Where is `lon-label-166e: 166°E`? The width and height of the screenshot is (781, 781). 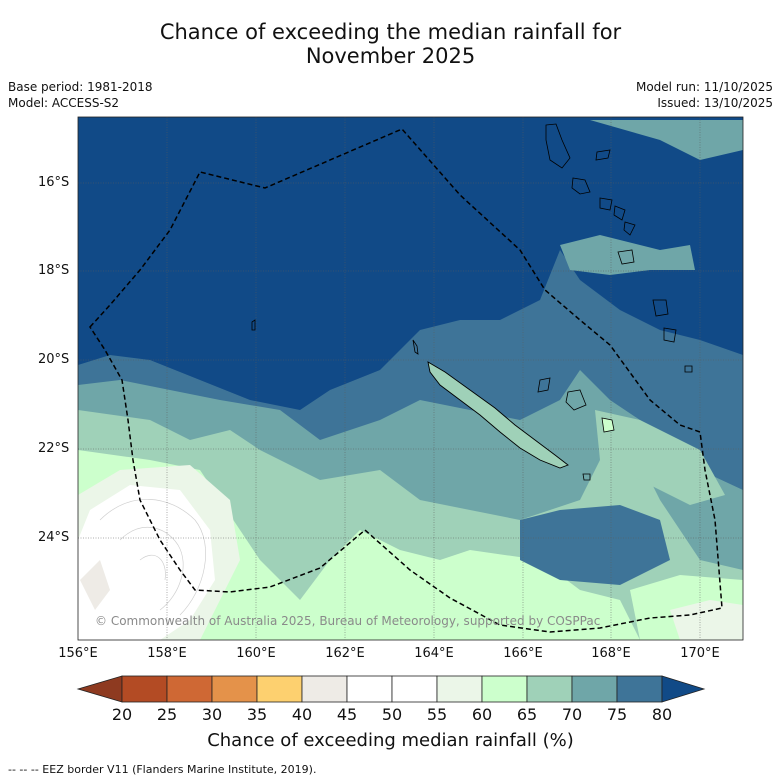
lon-label-166e: 166°E is located at coordinates (523, 653).